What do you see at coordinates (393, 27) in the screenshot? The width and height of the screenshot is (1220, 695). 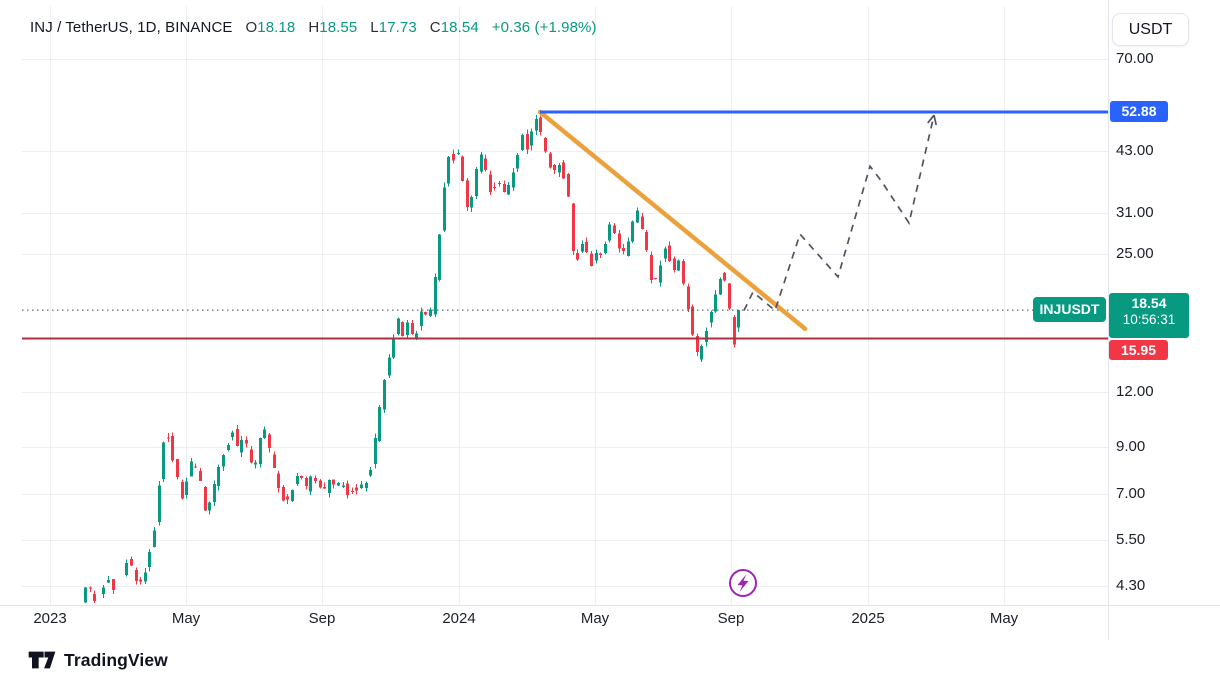 I see `ohlc-low: L17.73` at bounding box center [393, 27].